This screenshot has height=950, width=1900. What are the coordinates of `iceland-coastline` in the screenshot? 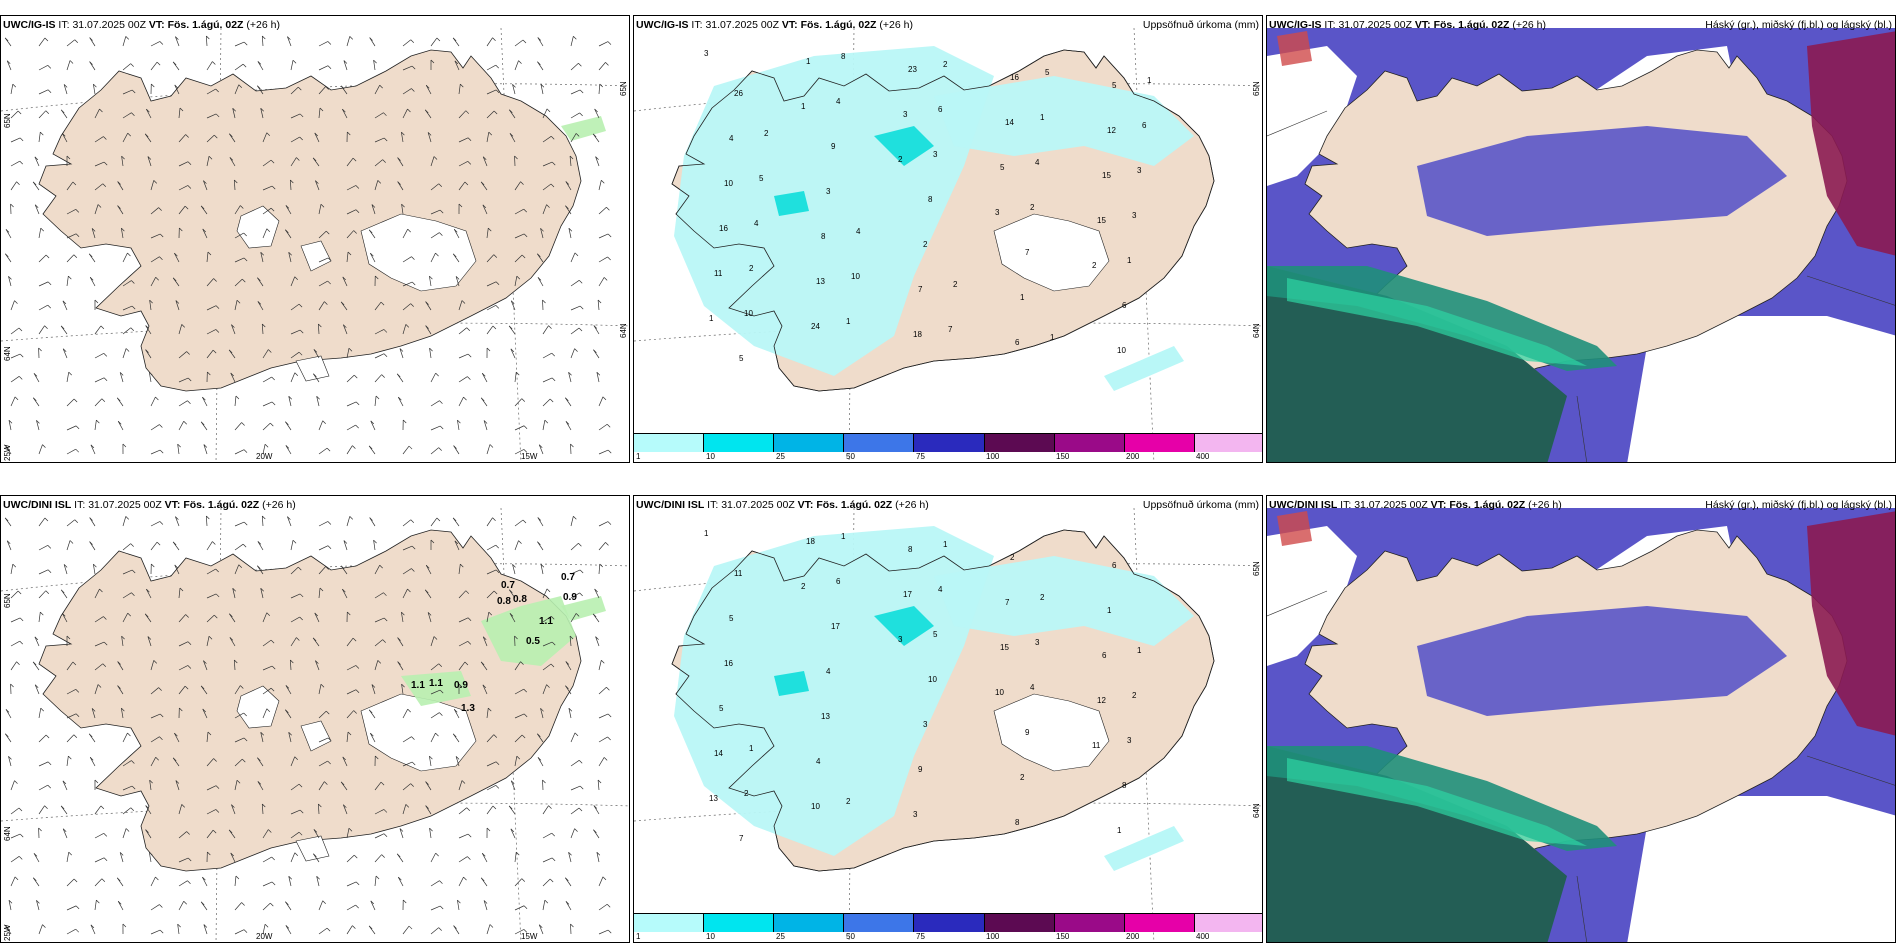 It's located at (943, 700).